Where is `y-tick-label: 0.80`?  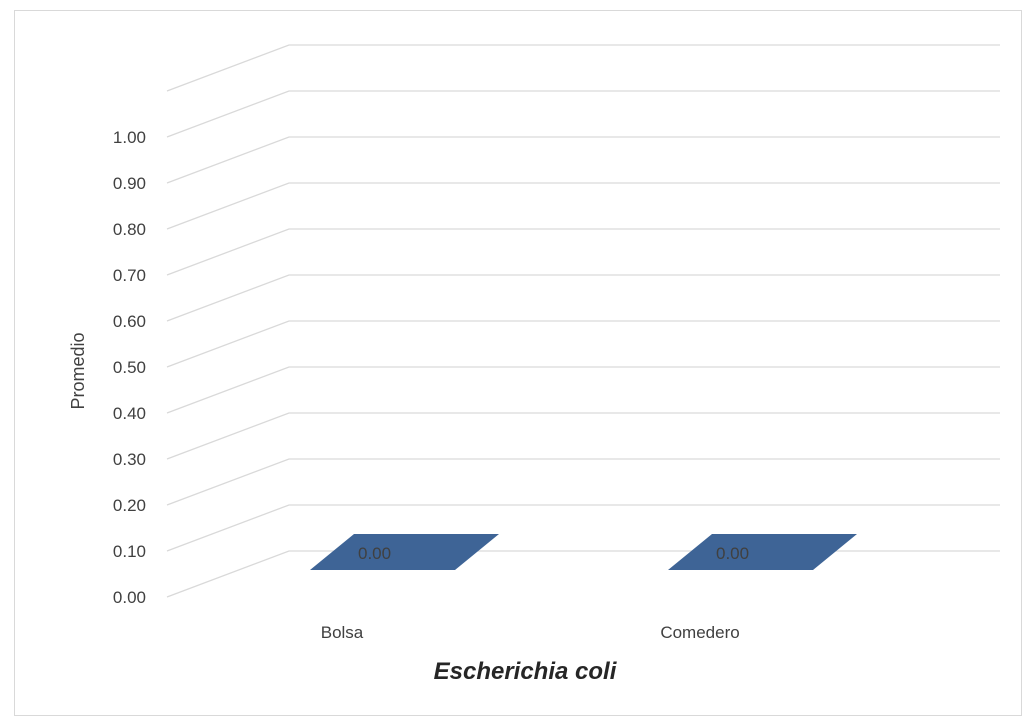 y-tick-label: 0.80 is located at coordinates (129, 229).